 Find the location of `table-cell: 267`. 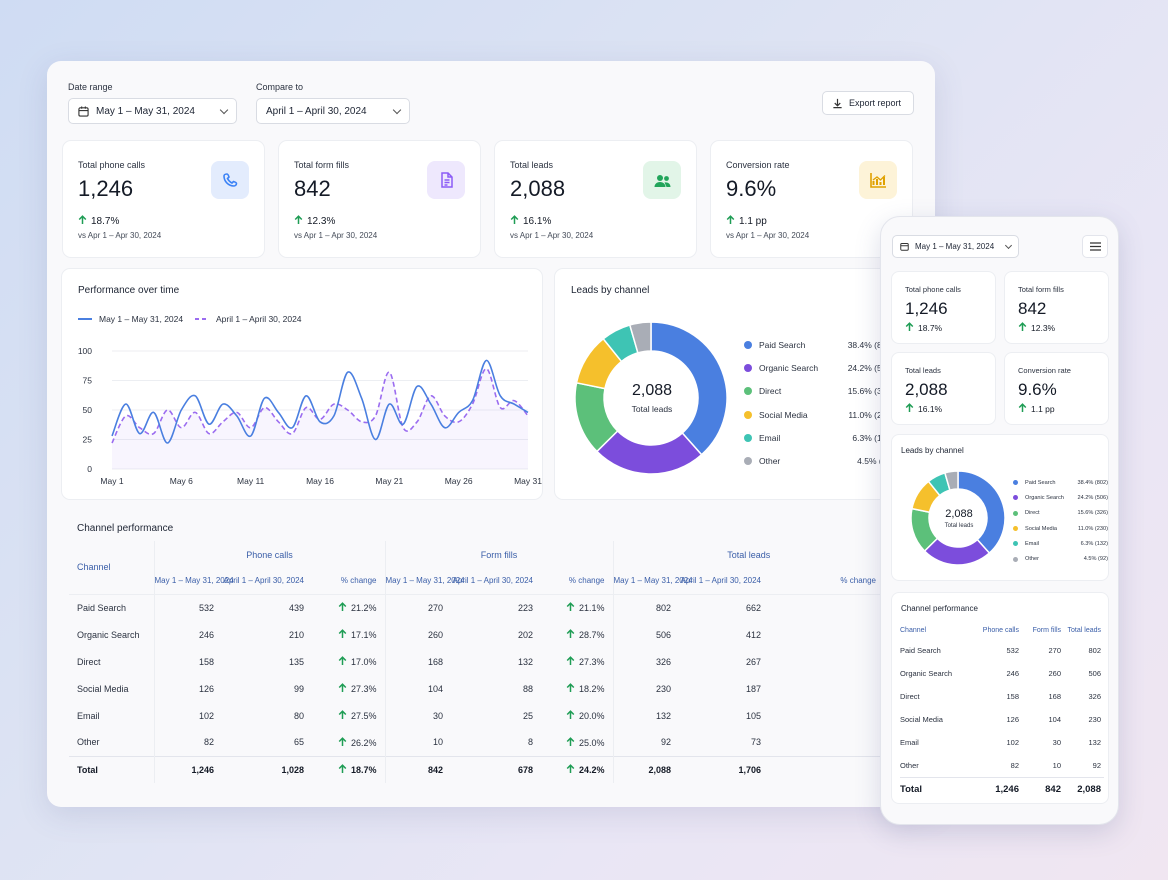

table-cell: 267 is located at coordinates (753, 661).